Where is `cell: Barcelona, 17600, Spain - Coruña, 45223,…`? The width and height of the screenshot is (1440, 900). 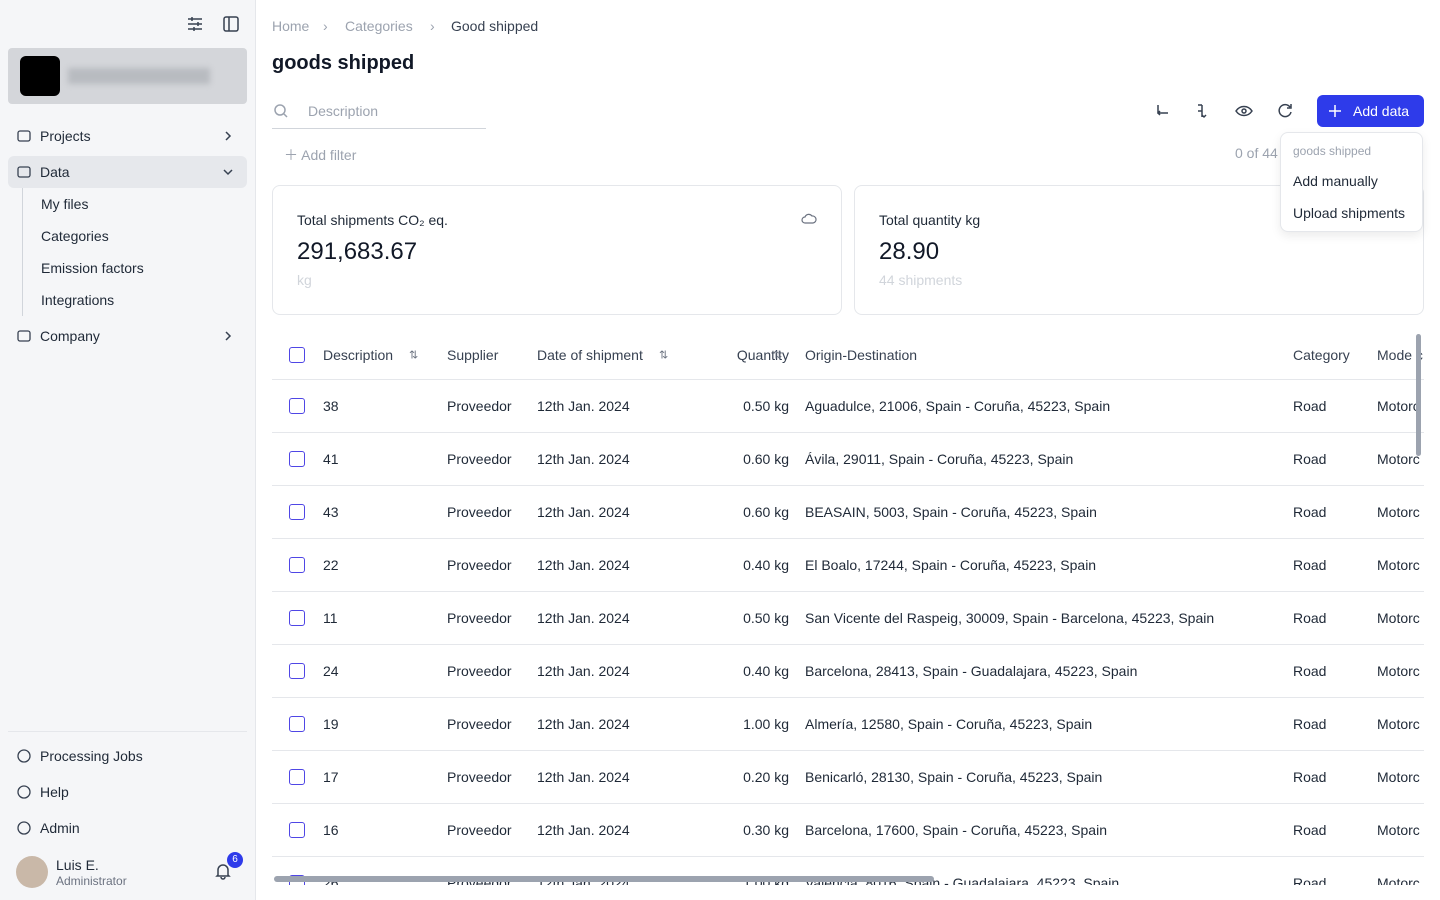 cell: Barcelona, 17600, Spain - Coruña, 45223,… is located at coordinates (956, 830).